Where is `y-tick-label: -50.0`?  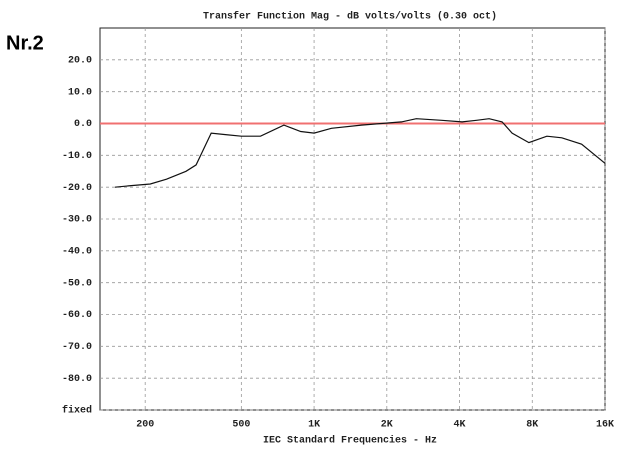 y-tick-label: -50.0 is located at coordinates (77, 283).